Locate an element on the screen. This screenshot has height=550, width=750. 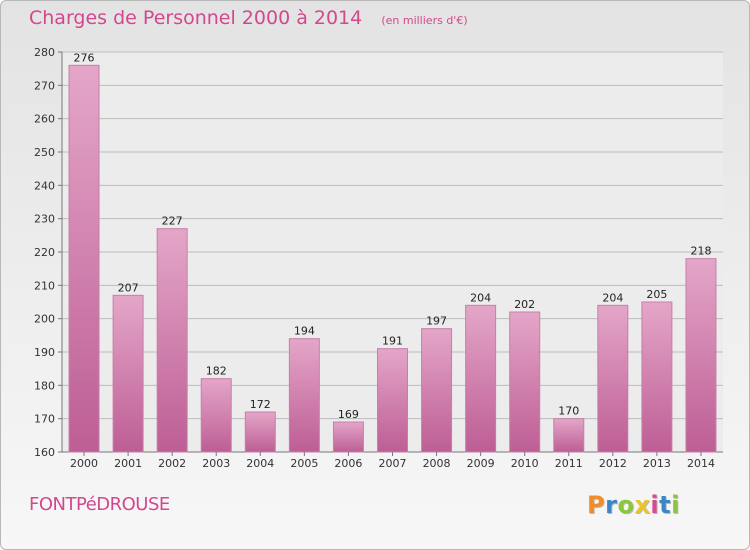
x-tick-label-2003: 2003 is located at coordinates (216, 463).